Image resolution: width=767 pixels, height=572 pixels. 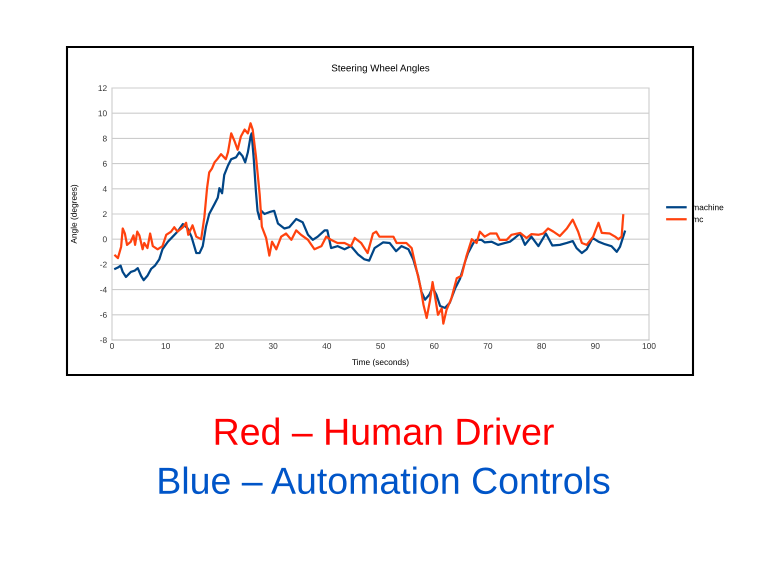 I want to click on x-tick-label: 60, so click(x=434, y=346).